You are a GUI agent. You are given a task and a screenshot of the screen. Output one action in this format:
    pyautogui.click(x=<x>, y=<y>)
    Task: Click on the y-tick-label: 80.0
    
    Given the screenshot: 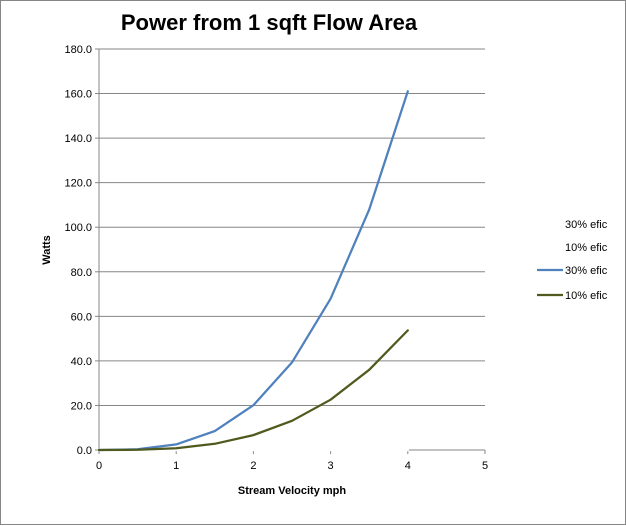 What is the action you would take?
    pyautogui.click(x=81, y=273)
    